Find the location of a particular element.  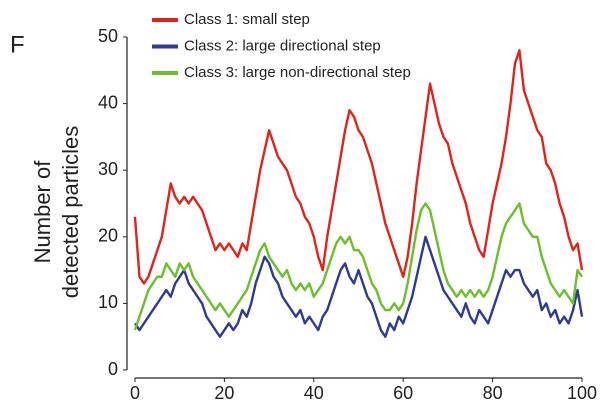

x-tick-label: 60 is located at coordinates (403, 393).